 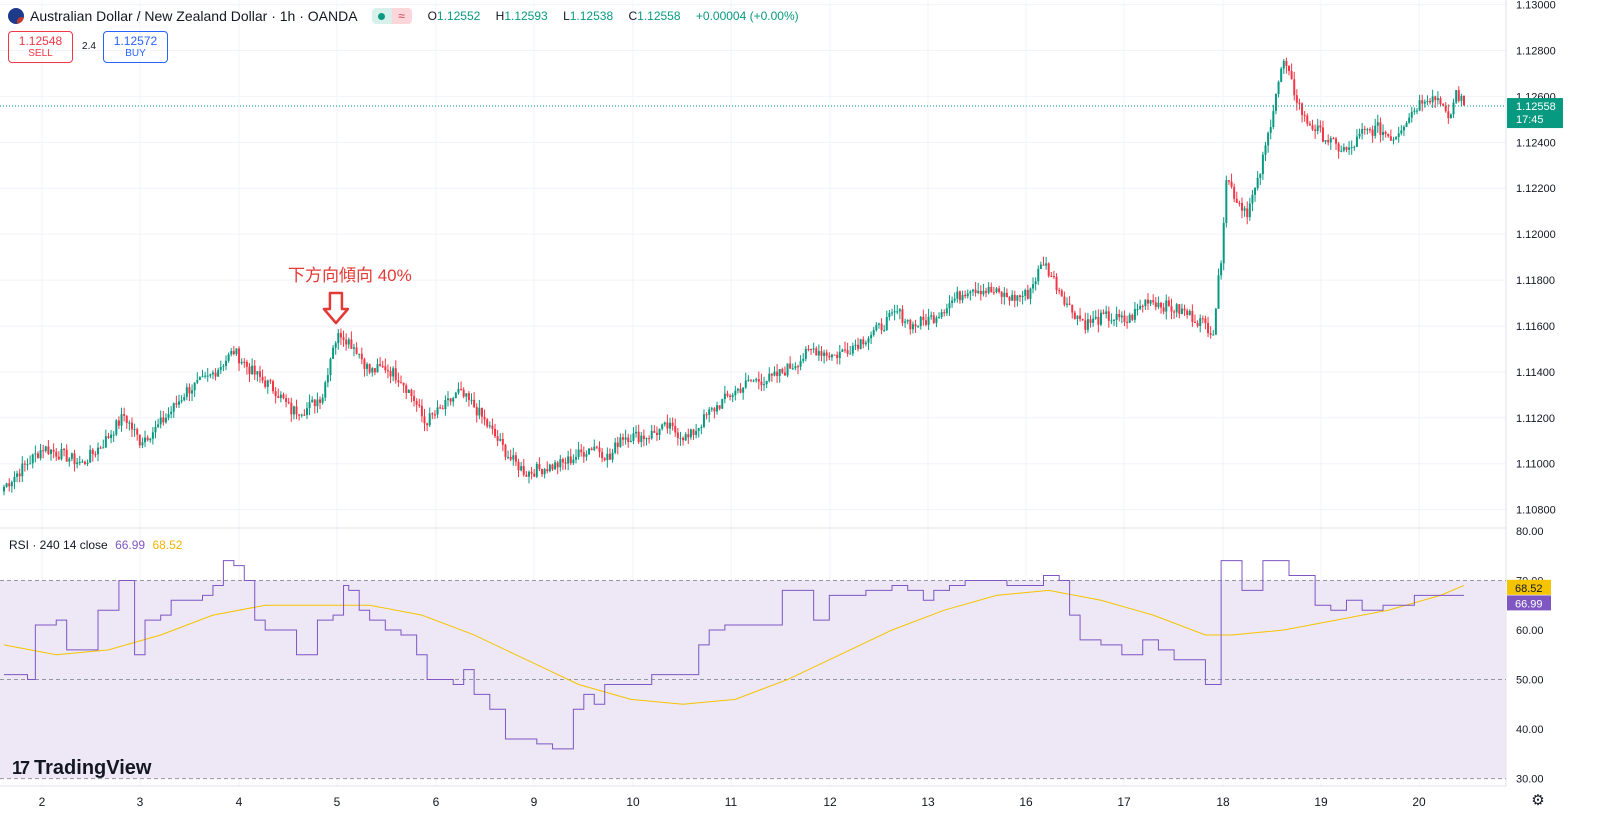 What do you see at coordinates (135, 47) in the screenshot?
I see `buy-button: 1.12572 BUY` at bounding box center [135, 47].